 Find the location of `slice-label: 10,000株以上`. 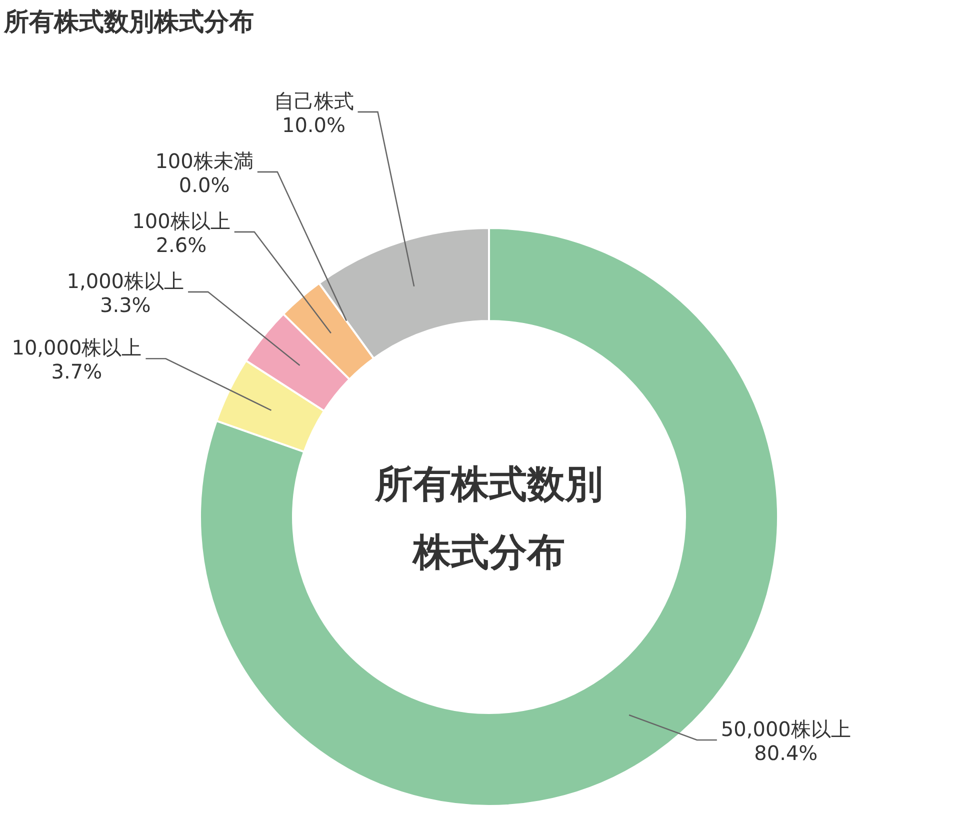

slice-label: 10,000株以上 is located at coordinates (77, 348).